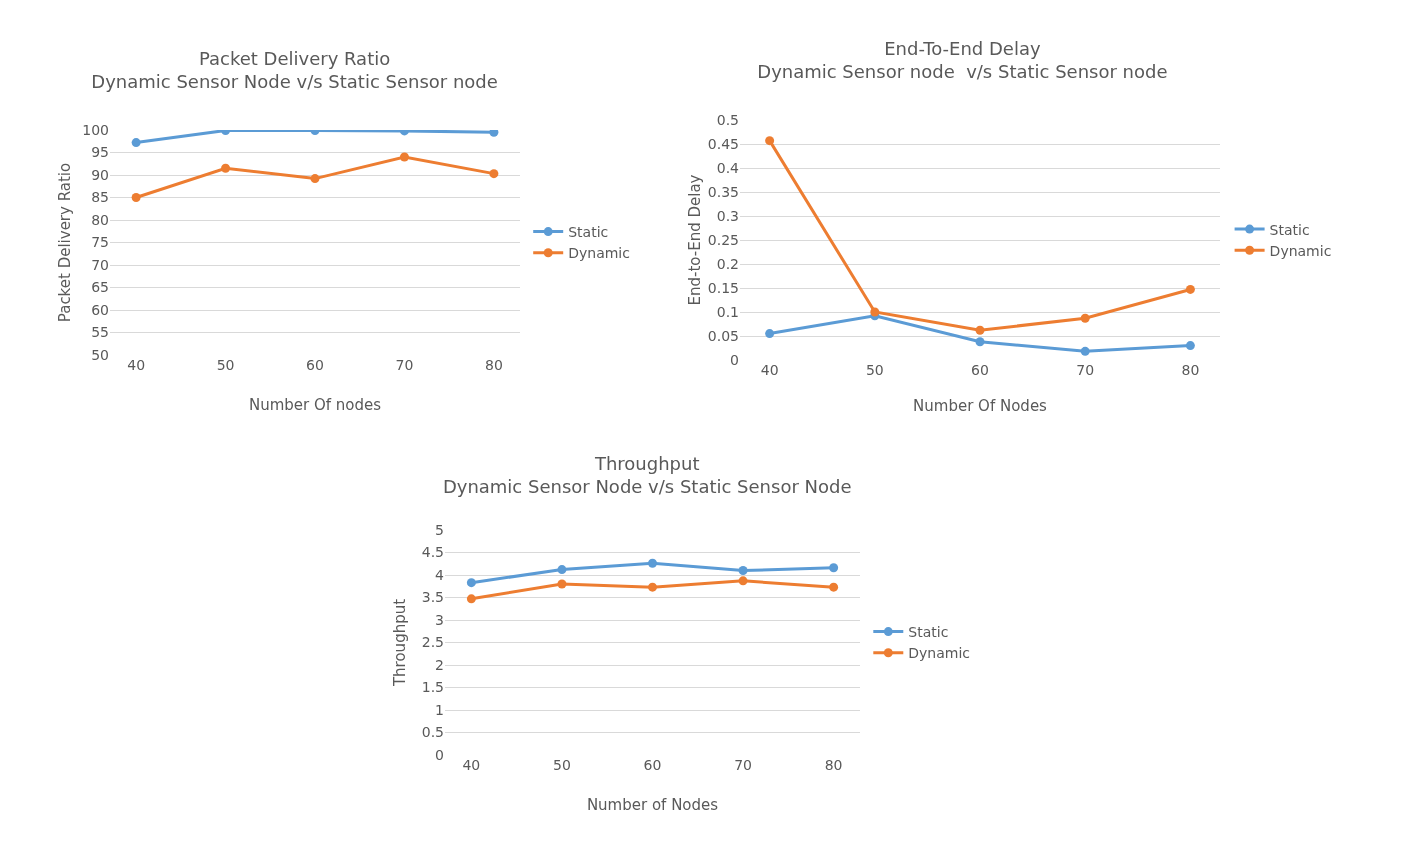 Image resolution: width=1402 pixels, height=846 pixels. Describe the element at coordinates (695, 240) in the screenshot. I see `y-axis-title: End-to-End Delay` at that location.